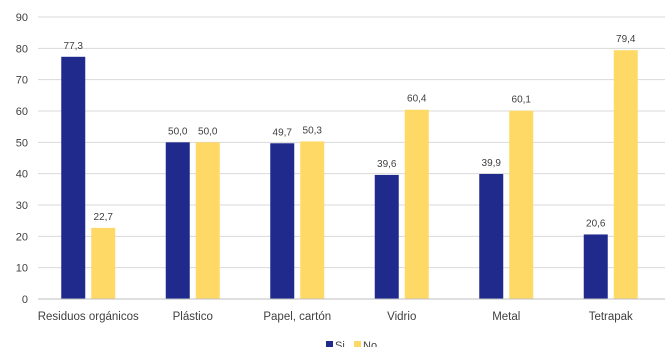 The width and height of the screenshot is (672, 347). What do you see at coordinates (74, 46) in the screenshot?
I see `data-label: 77,3` at bounding box center [74, 46].